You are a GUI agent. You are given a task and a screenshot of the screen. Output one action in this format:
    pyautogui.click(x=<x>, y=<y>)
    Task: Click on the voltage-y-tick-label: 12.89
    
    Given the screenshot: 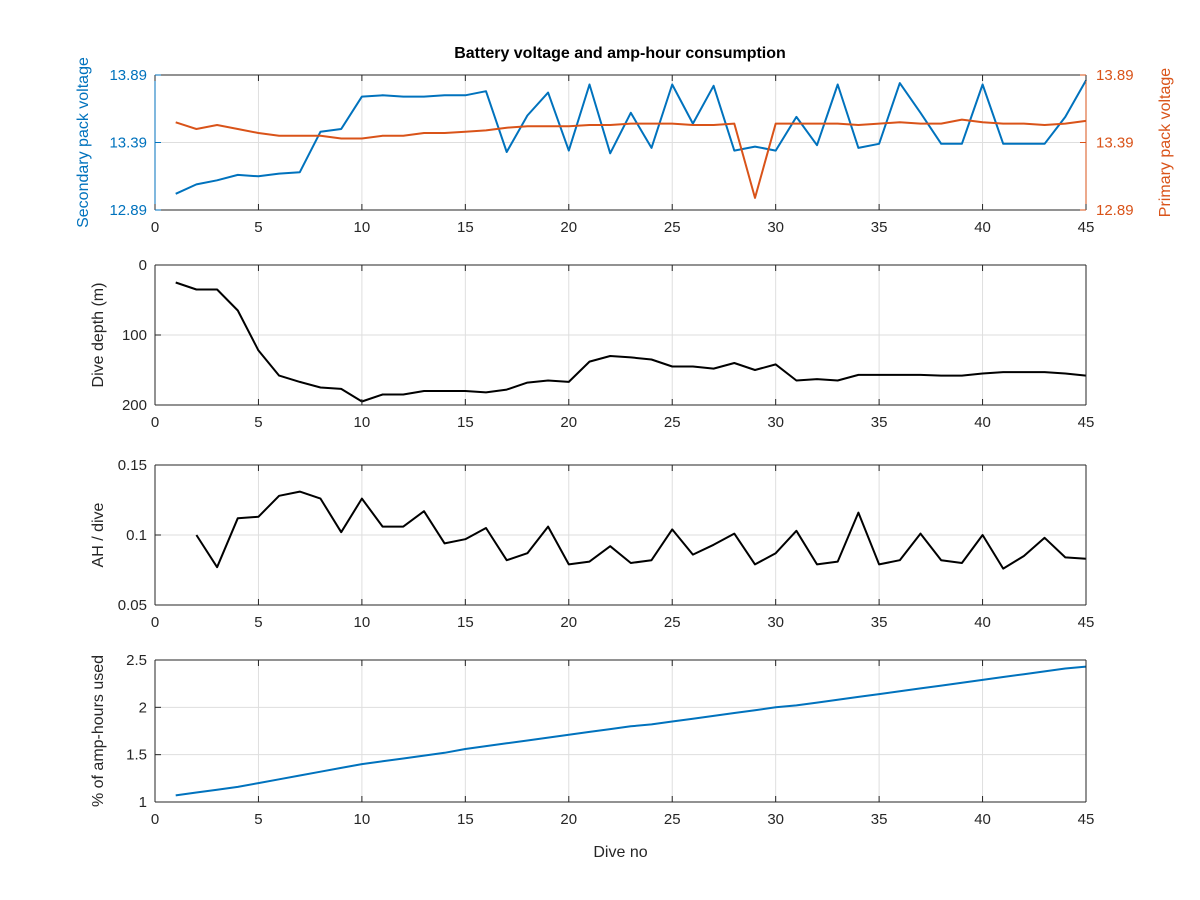 What is the action you would take?
    pyautogui.click(x=128, y=210)
    